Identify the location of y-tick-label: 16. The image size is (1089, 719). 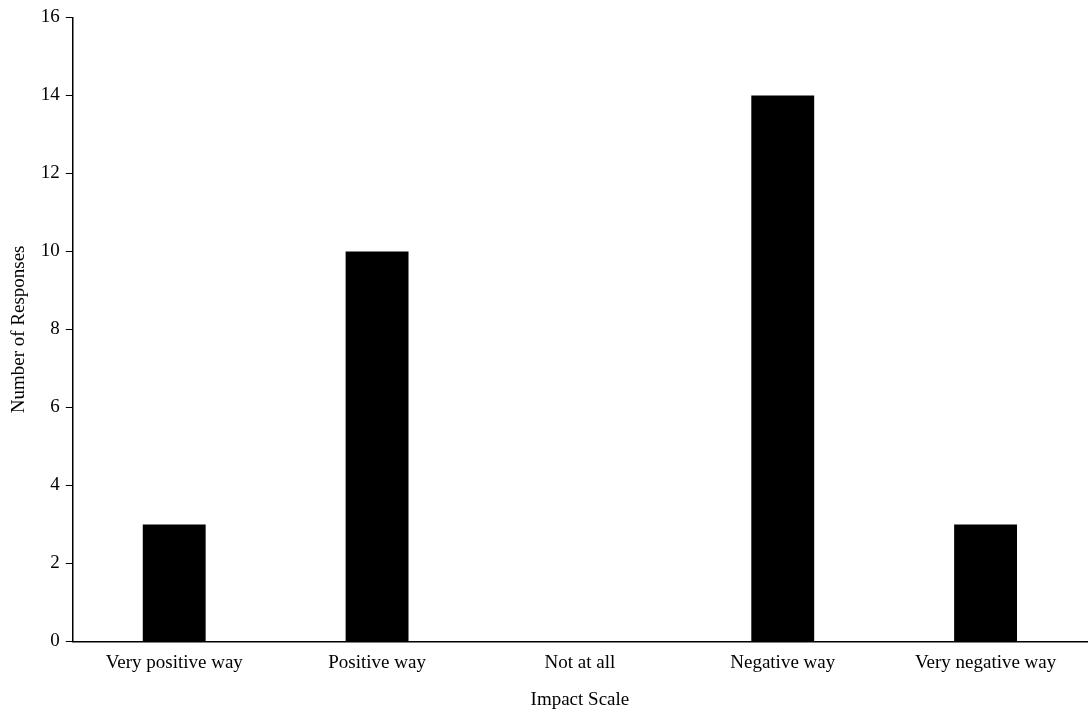
(50, 16).